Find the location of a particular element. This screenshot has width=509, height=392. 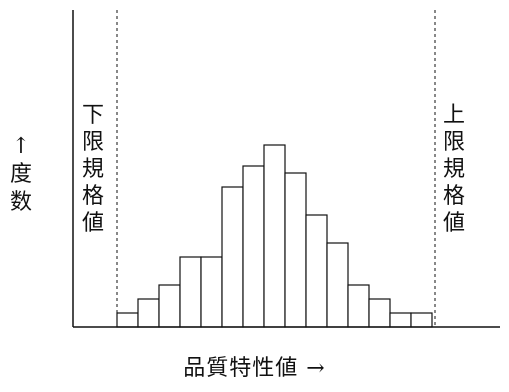

y-axis-label: ↑ 度 数 is located at coordinates (21, 175).